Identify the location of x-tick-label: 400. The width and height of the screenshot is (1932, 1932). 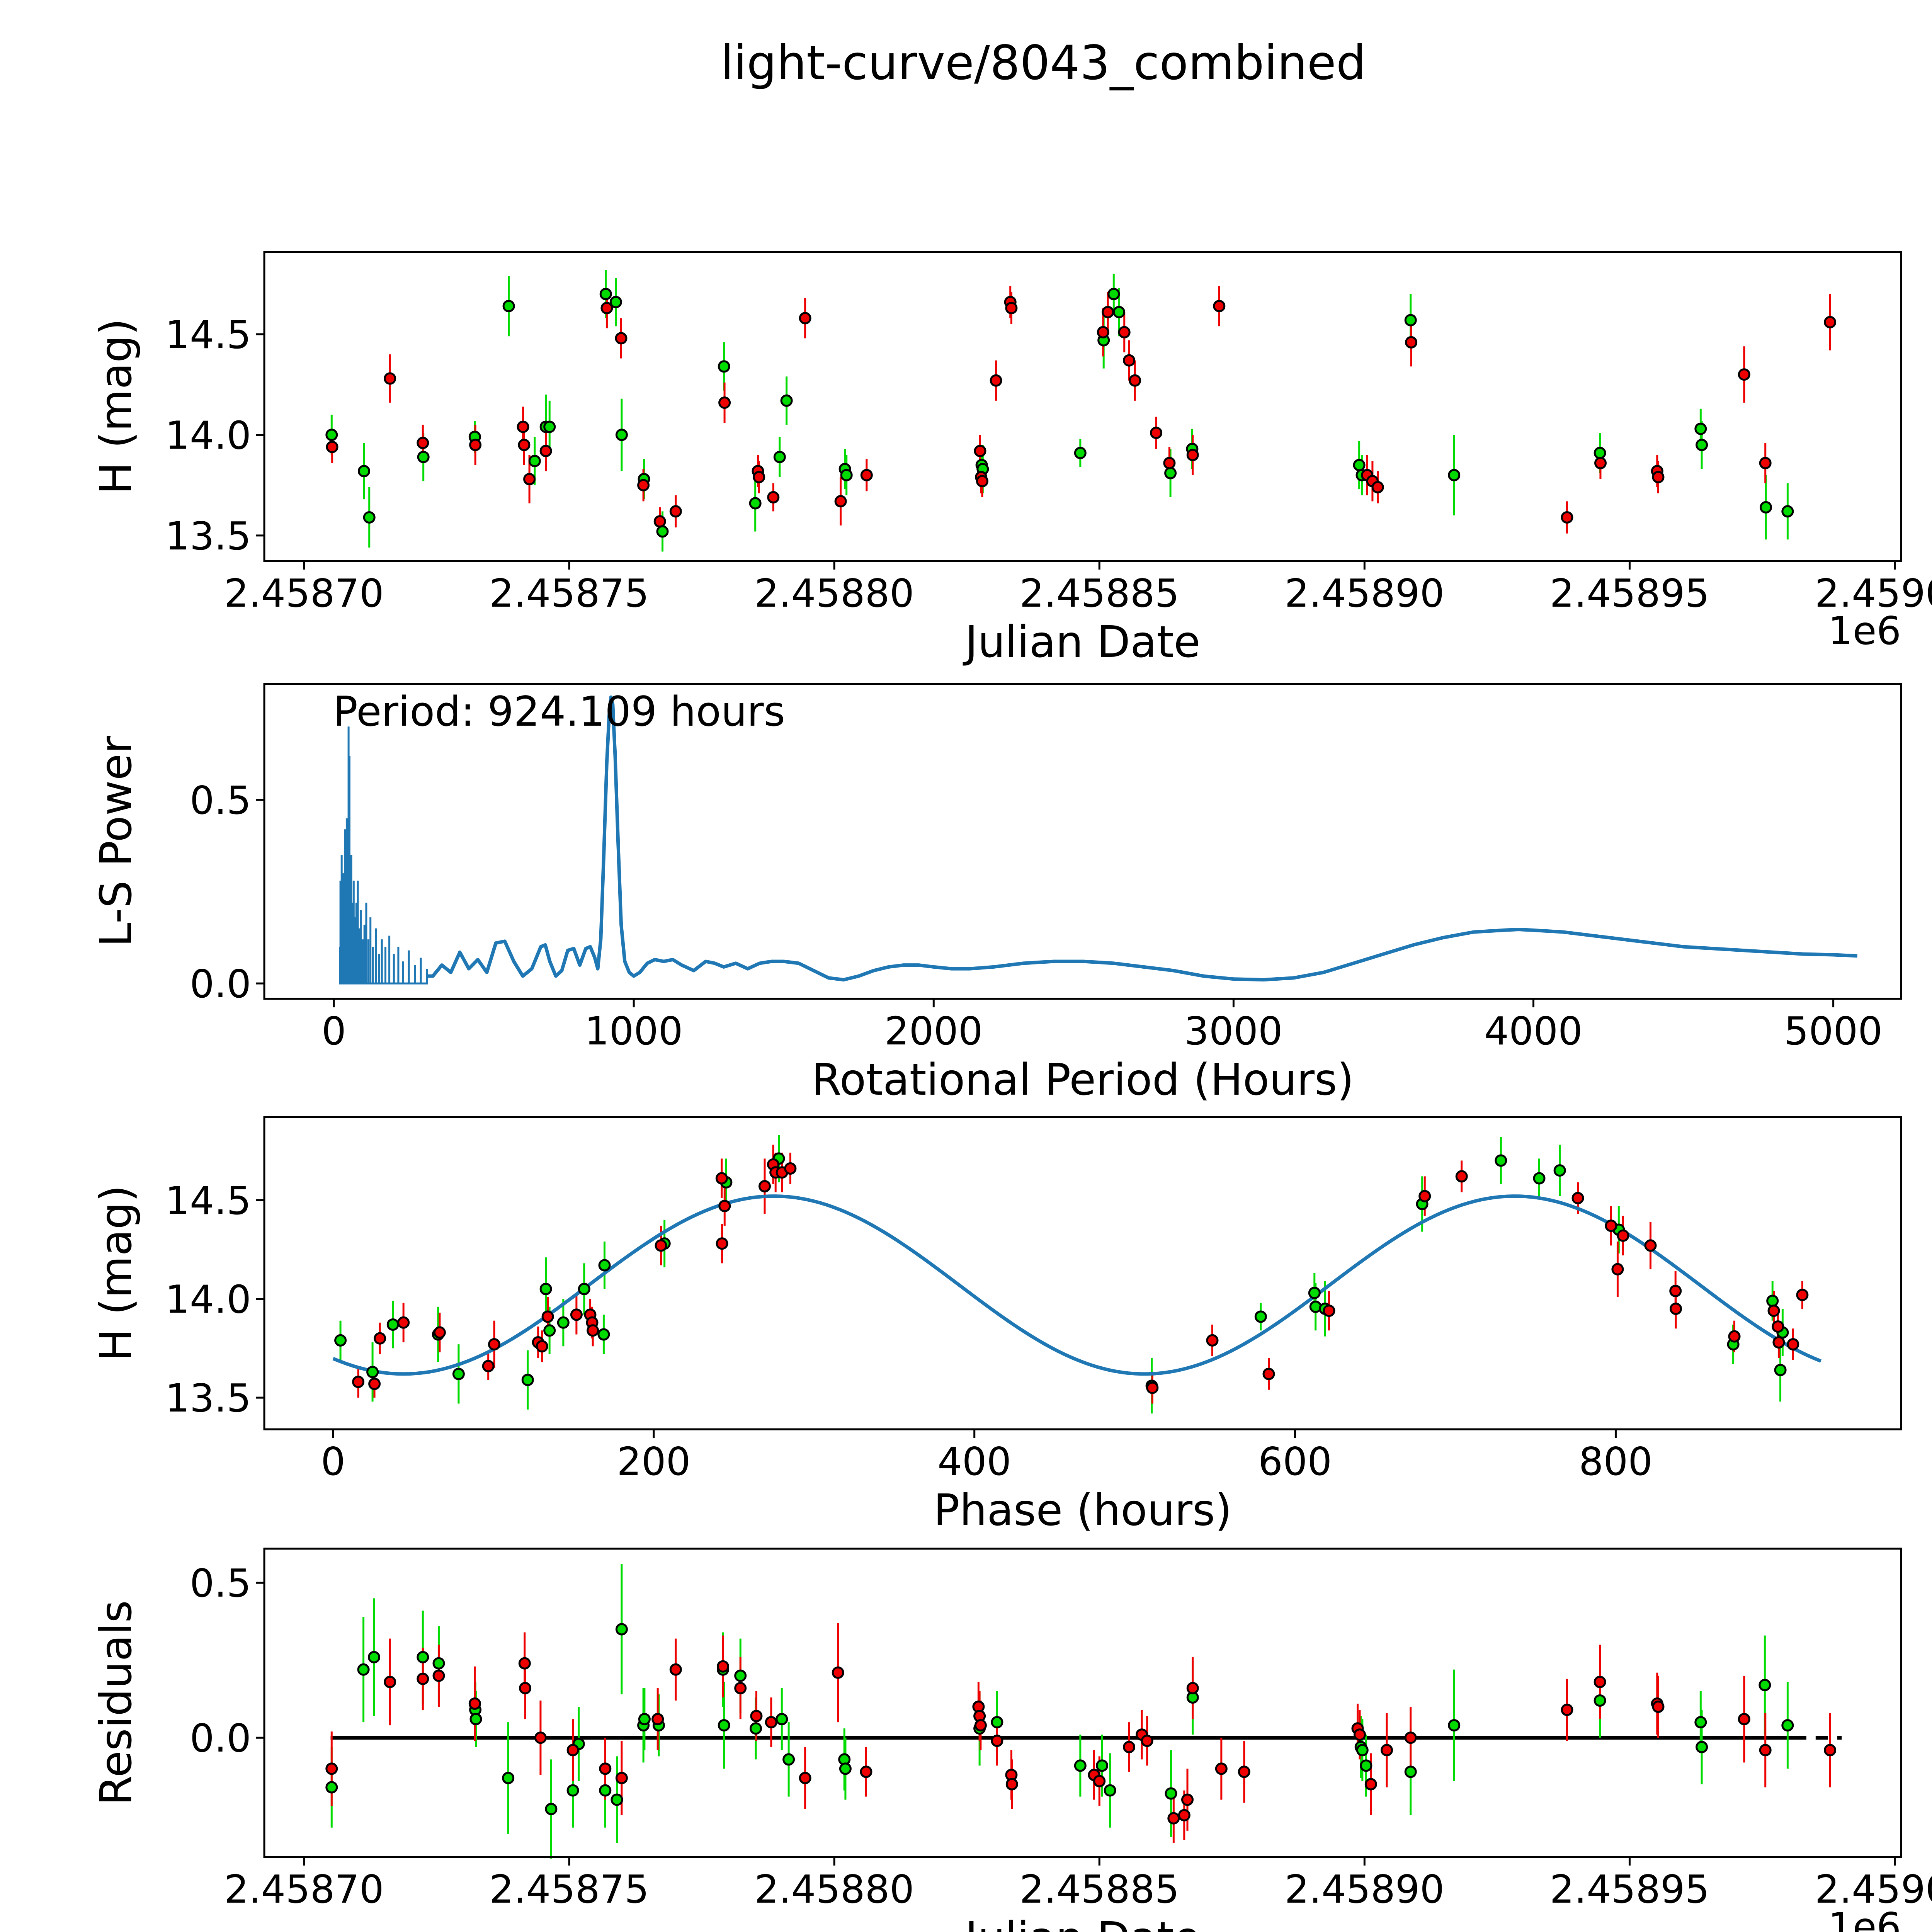
(974, 1461).